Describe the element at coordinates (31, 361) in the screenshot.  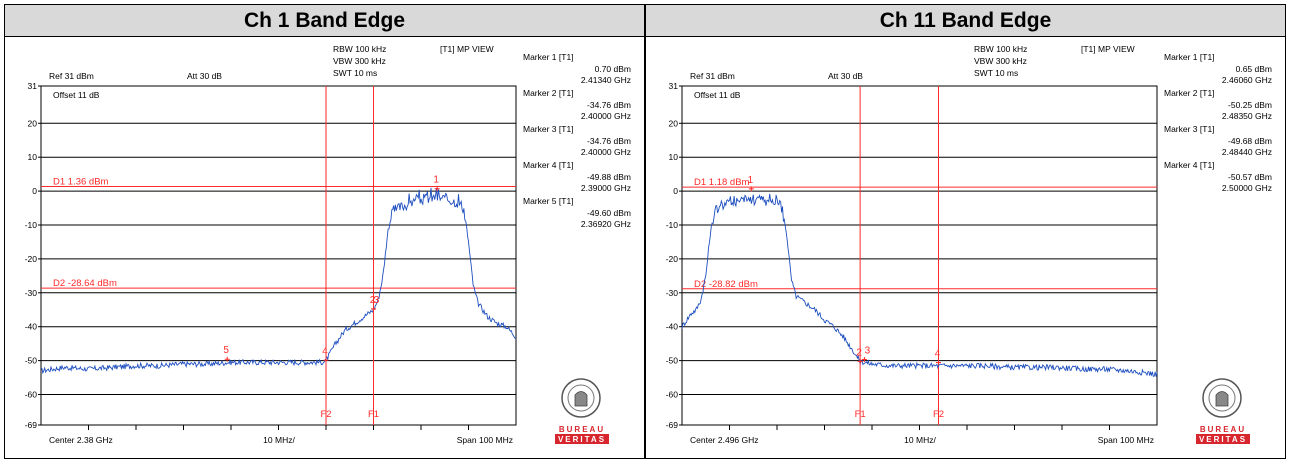
I see `y-tick-label: -50` at that location.